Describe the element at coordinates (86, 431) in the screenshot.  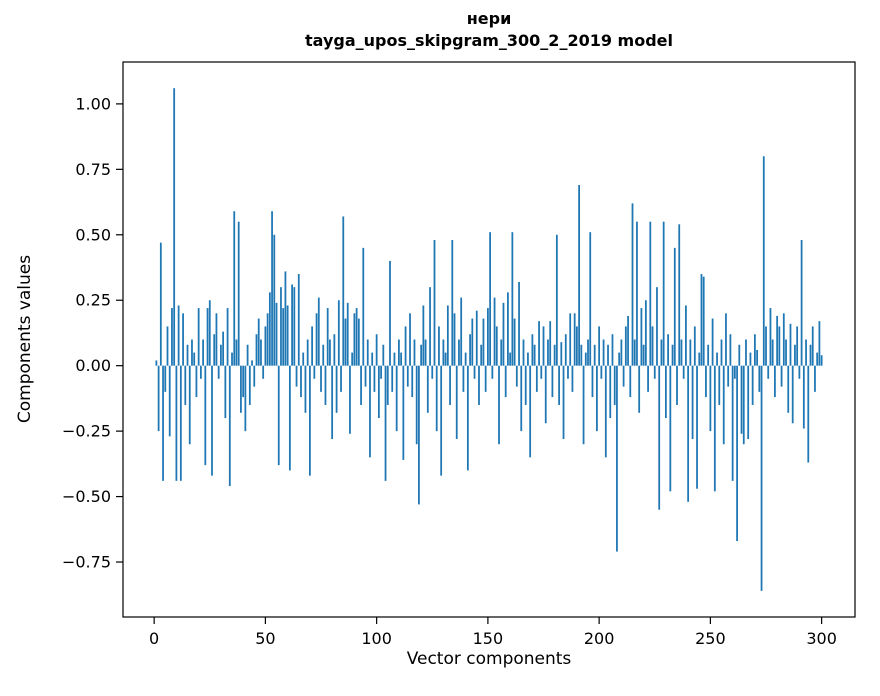
I see `y-tick-label: −0.25` at that location.